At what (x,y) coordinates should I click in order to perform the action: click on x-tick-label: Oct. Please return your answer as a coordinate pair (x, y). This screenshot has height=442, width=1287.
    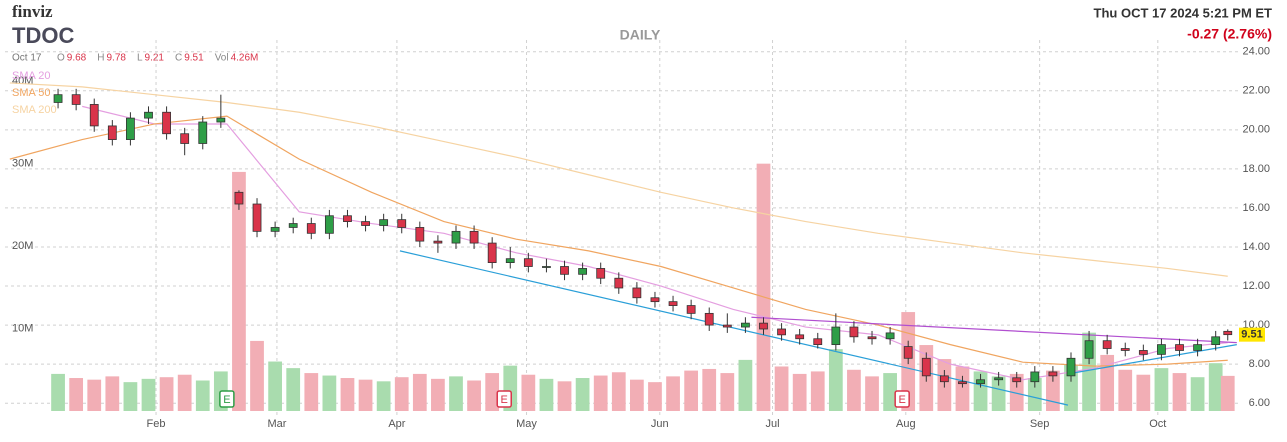
    Looking at the image, I should click on (1157, 424).